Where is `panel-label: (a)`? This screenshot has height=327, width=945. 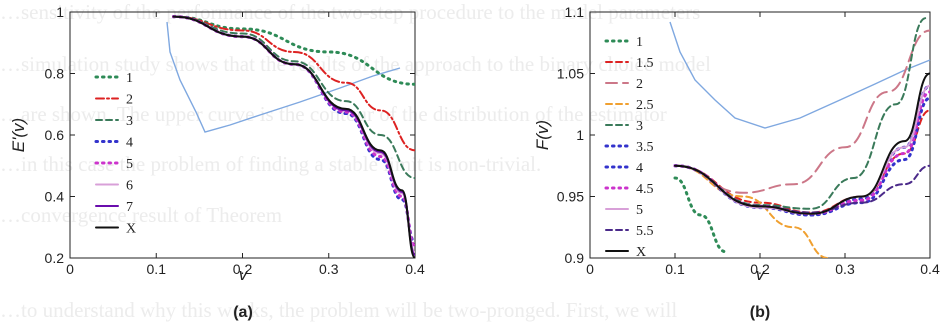
panel-label: (a) is located at coordinates (243, 312).